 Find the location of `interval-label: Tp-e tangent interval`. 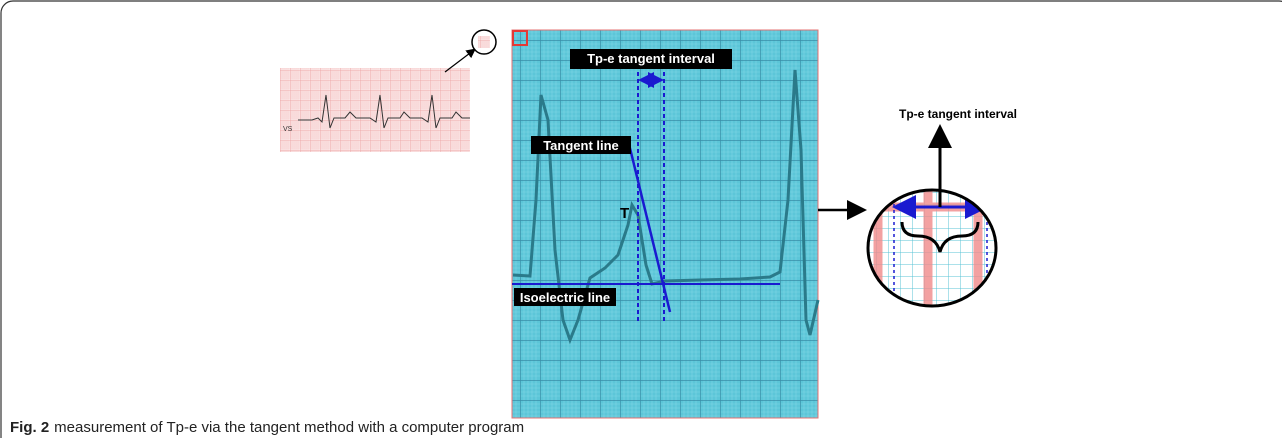

interval-label: Tp-e tangent interval is located at coordinates (651, 58).